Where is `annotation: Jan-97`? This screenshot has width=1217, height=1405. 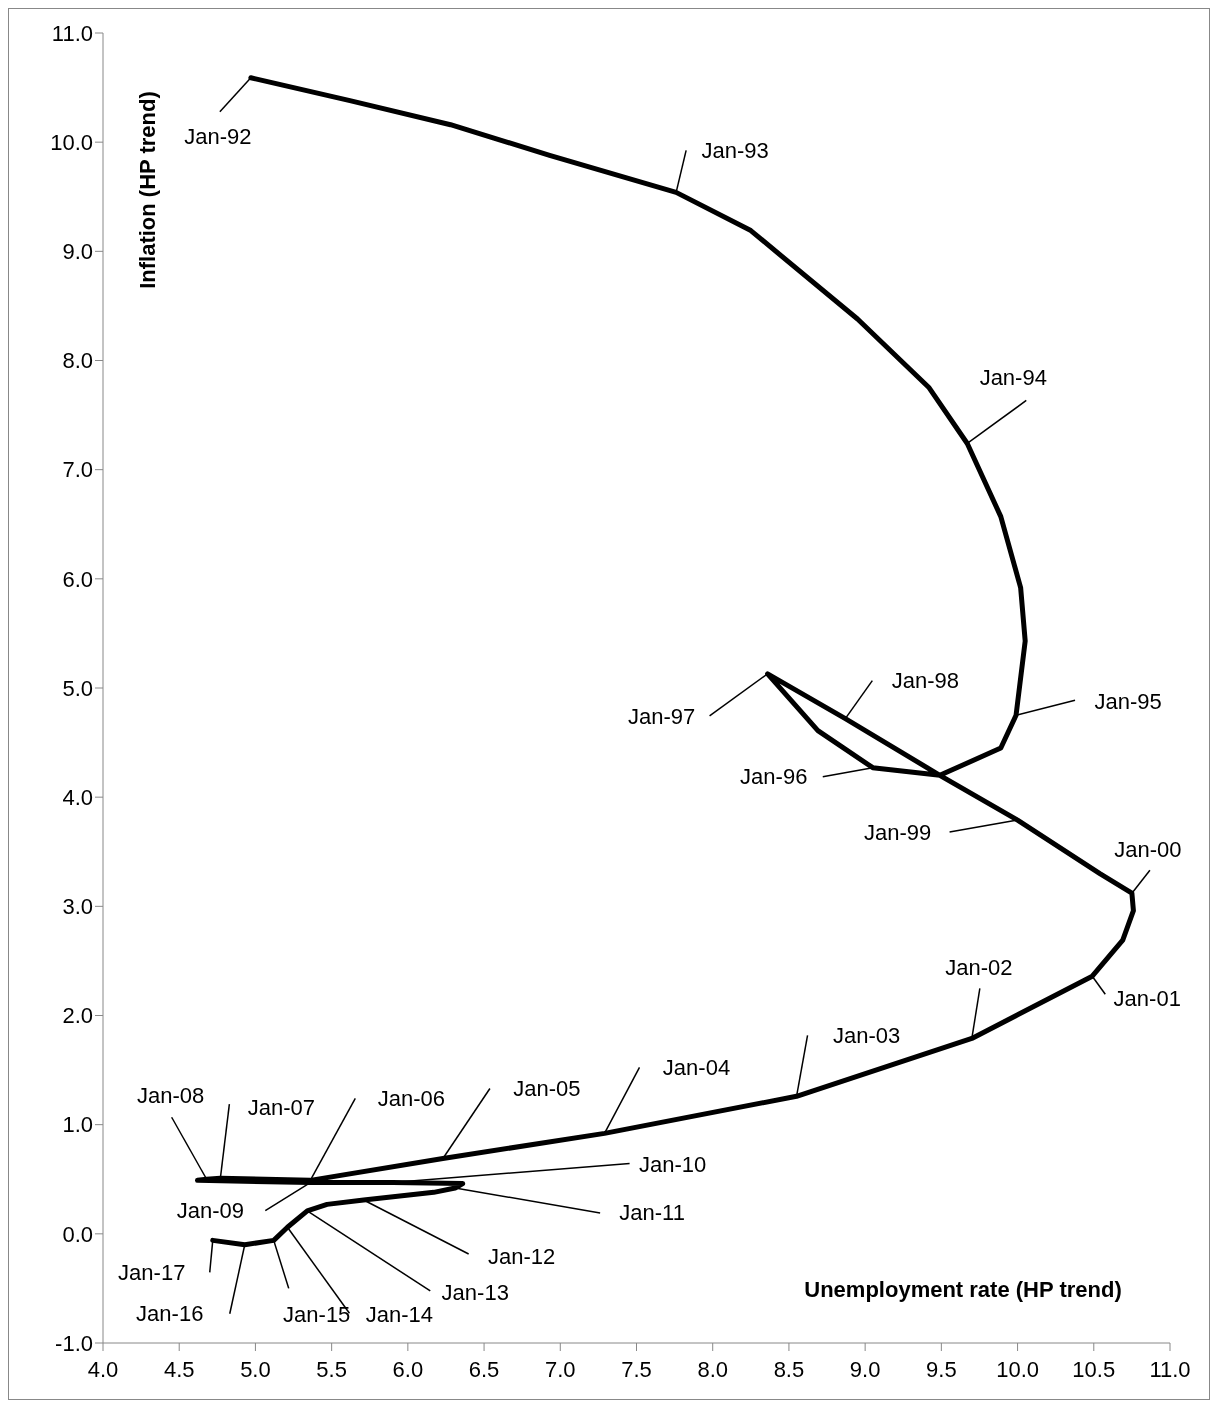 annotation: Jan-97 is located at coordinates (661, 717).